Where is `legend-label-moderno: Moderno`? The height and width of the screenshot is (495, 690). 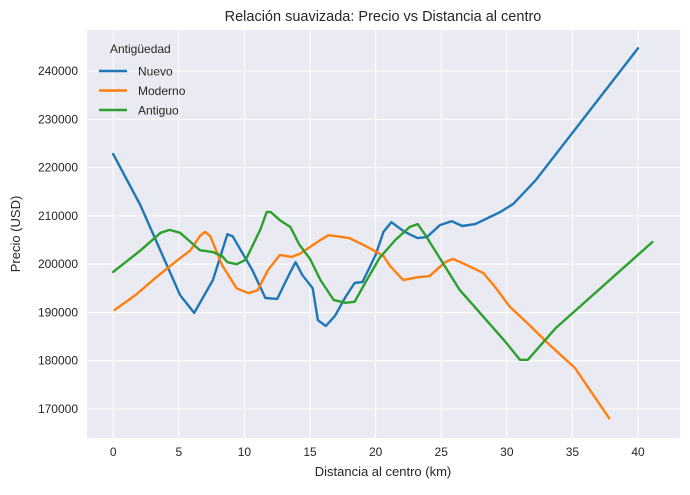 legend-label-moderno: Moderno is located at coordinates (162, 91).